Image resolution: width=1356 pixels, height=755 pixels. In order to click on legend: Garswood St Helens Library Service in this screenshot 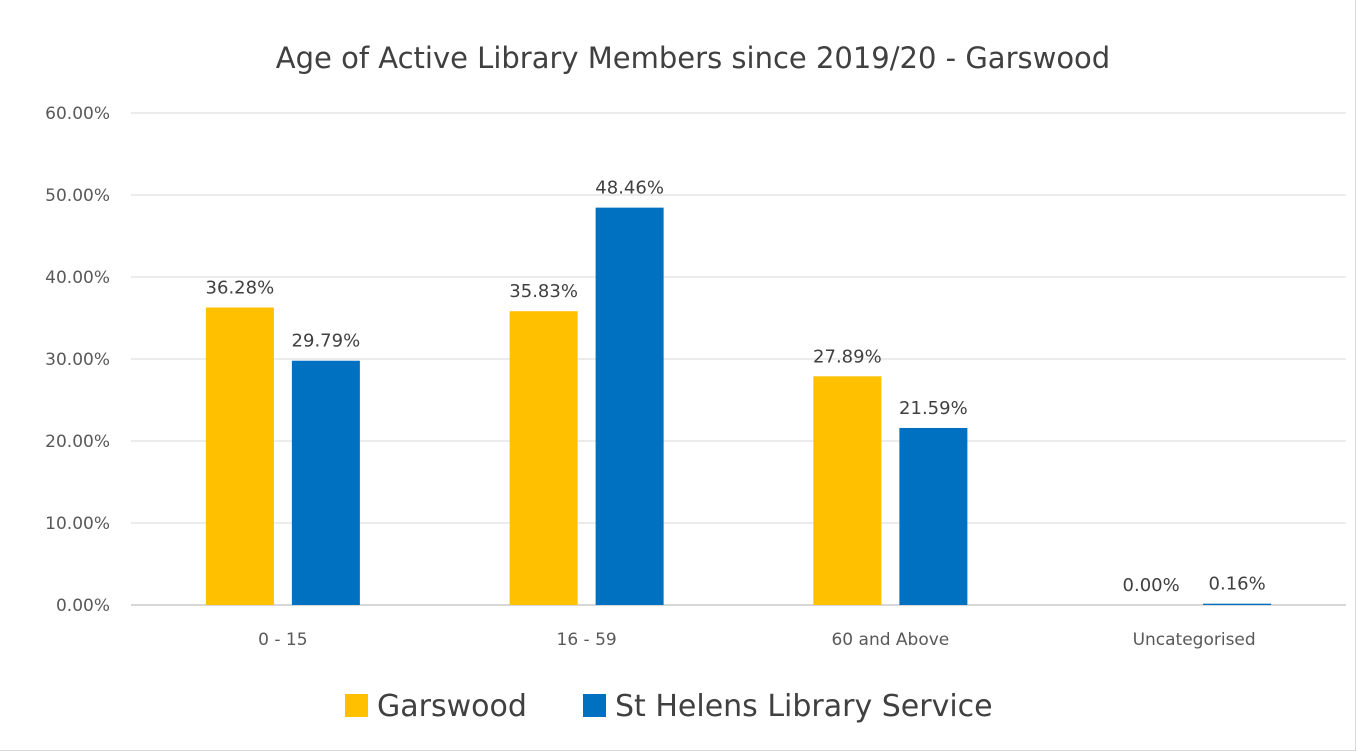, I will do `click(669, 706)`.